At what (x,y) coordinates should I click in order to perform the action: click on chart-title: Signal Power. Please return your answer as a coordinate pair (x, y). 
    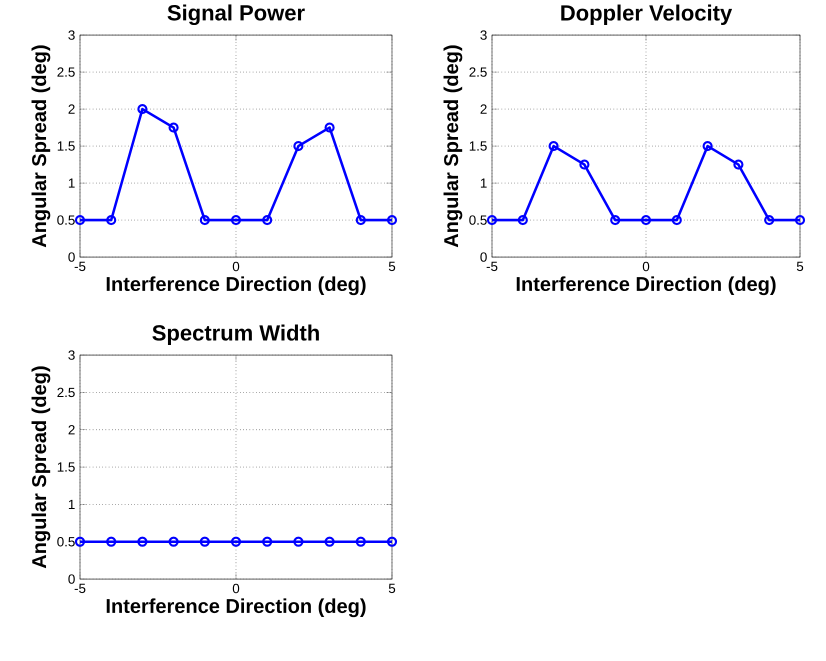
    Looking at the image, I should click on (236, 15).